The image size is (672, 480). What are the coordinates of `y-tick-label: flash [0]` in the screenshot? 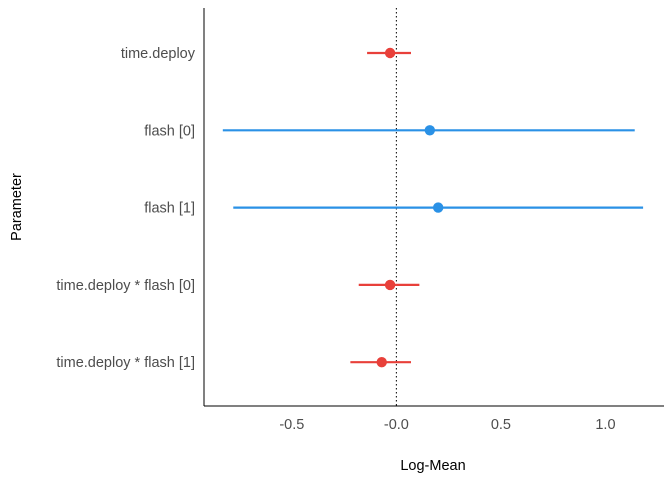 It's located at (169, 131).